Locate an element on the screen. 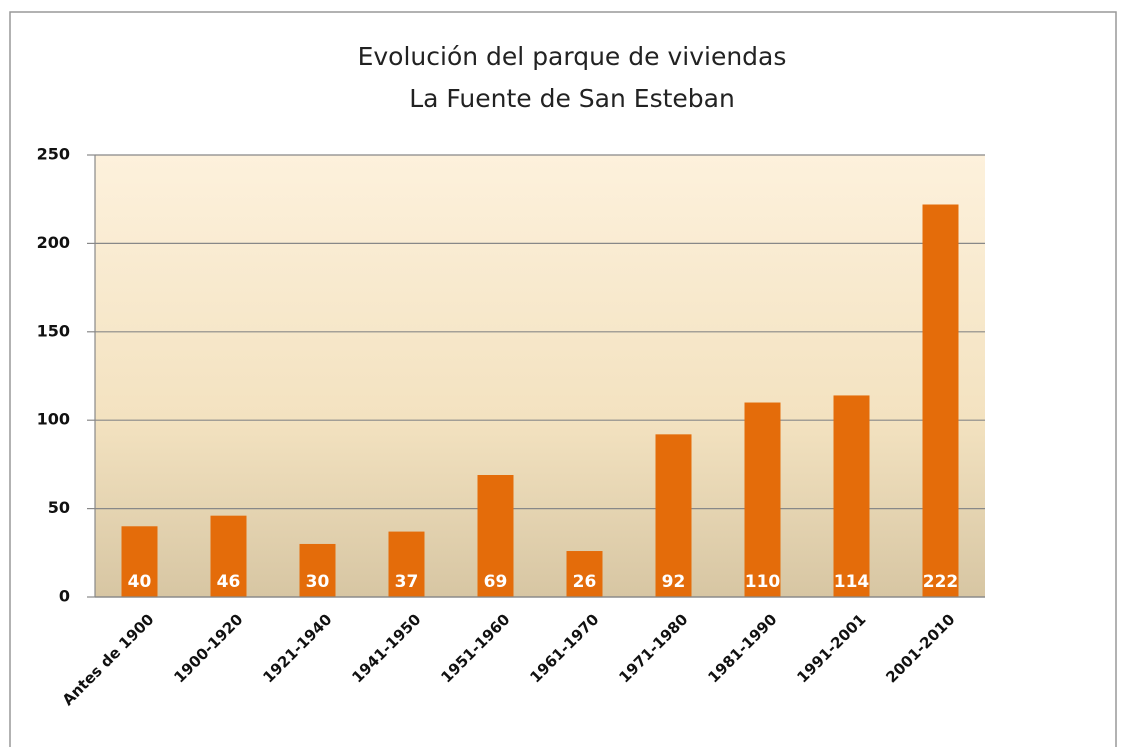 The height and width of the screenshot is (747, 1126). data-label: 40 is located at coordinates (140, 582).